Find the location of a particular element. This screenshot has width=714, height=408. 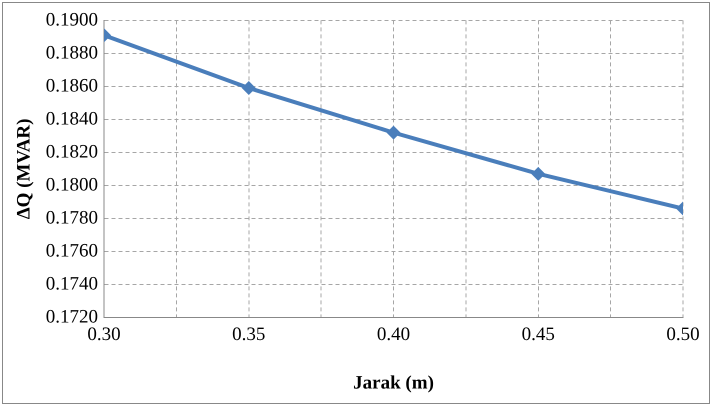

x-tick-label: 0.45 is located at coordinates (538, 334).